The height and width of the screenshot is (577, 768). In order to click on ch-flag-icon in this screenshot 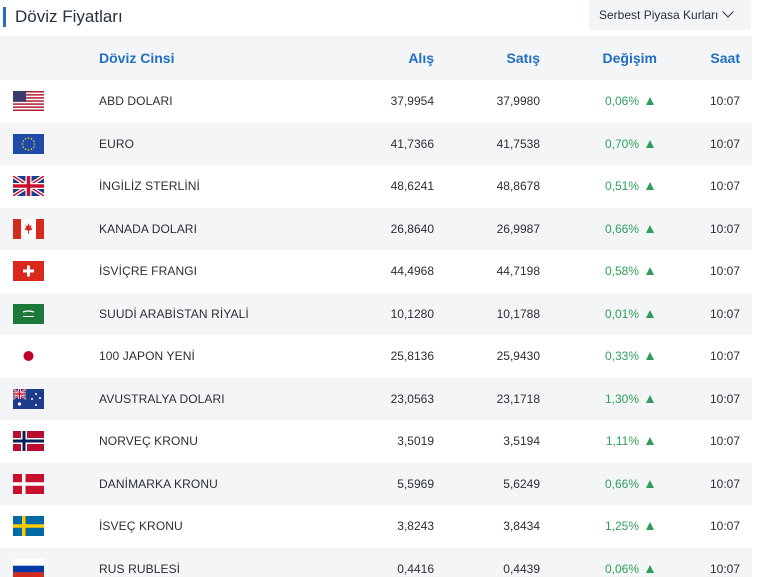, I will do `click(28, 271)`.